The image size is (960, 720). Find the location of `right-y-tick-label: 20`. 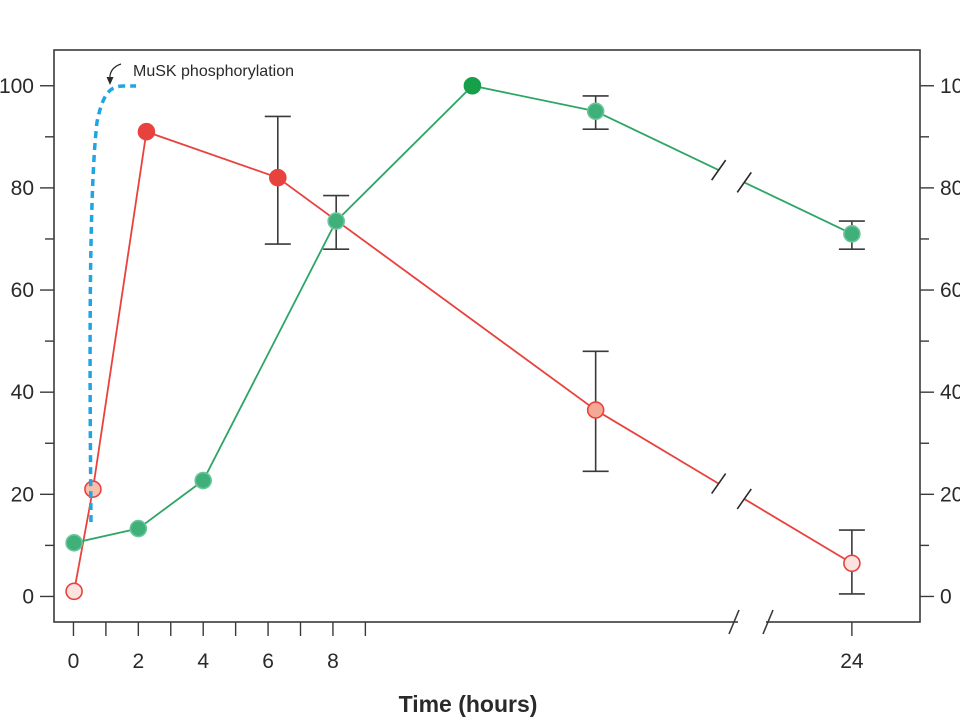

right-y-tick-label: 20 is located at coordinates (950, 494).